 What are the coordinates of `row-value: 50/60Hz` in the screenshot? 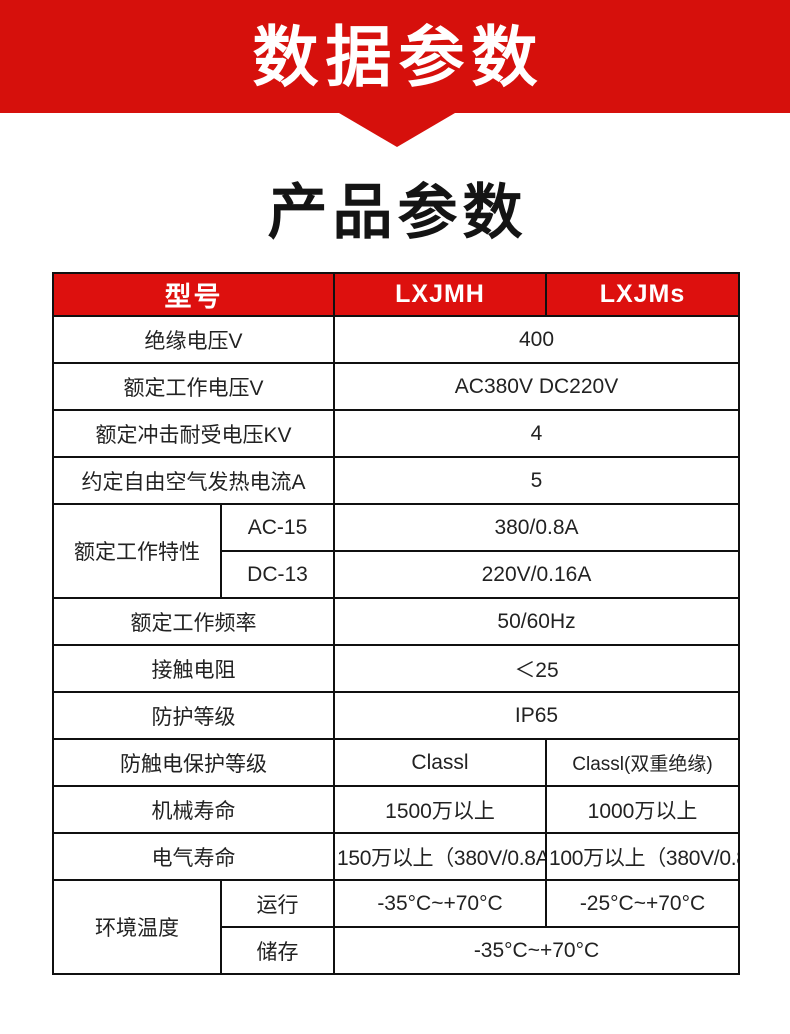 It's located at (536, 621).